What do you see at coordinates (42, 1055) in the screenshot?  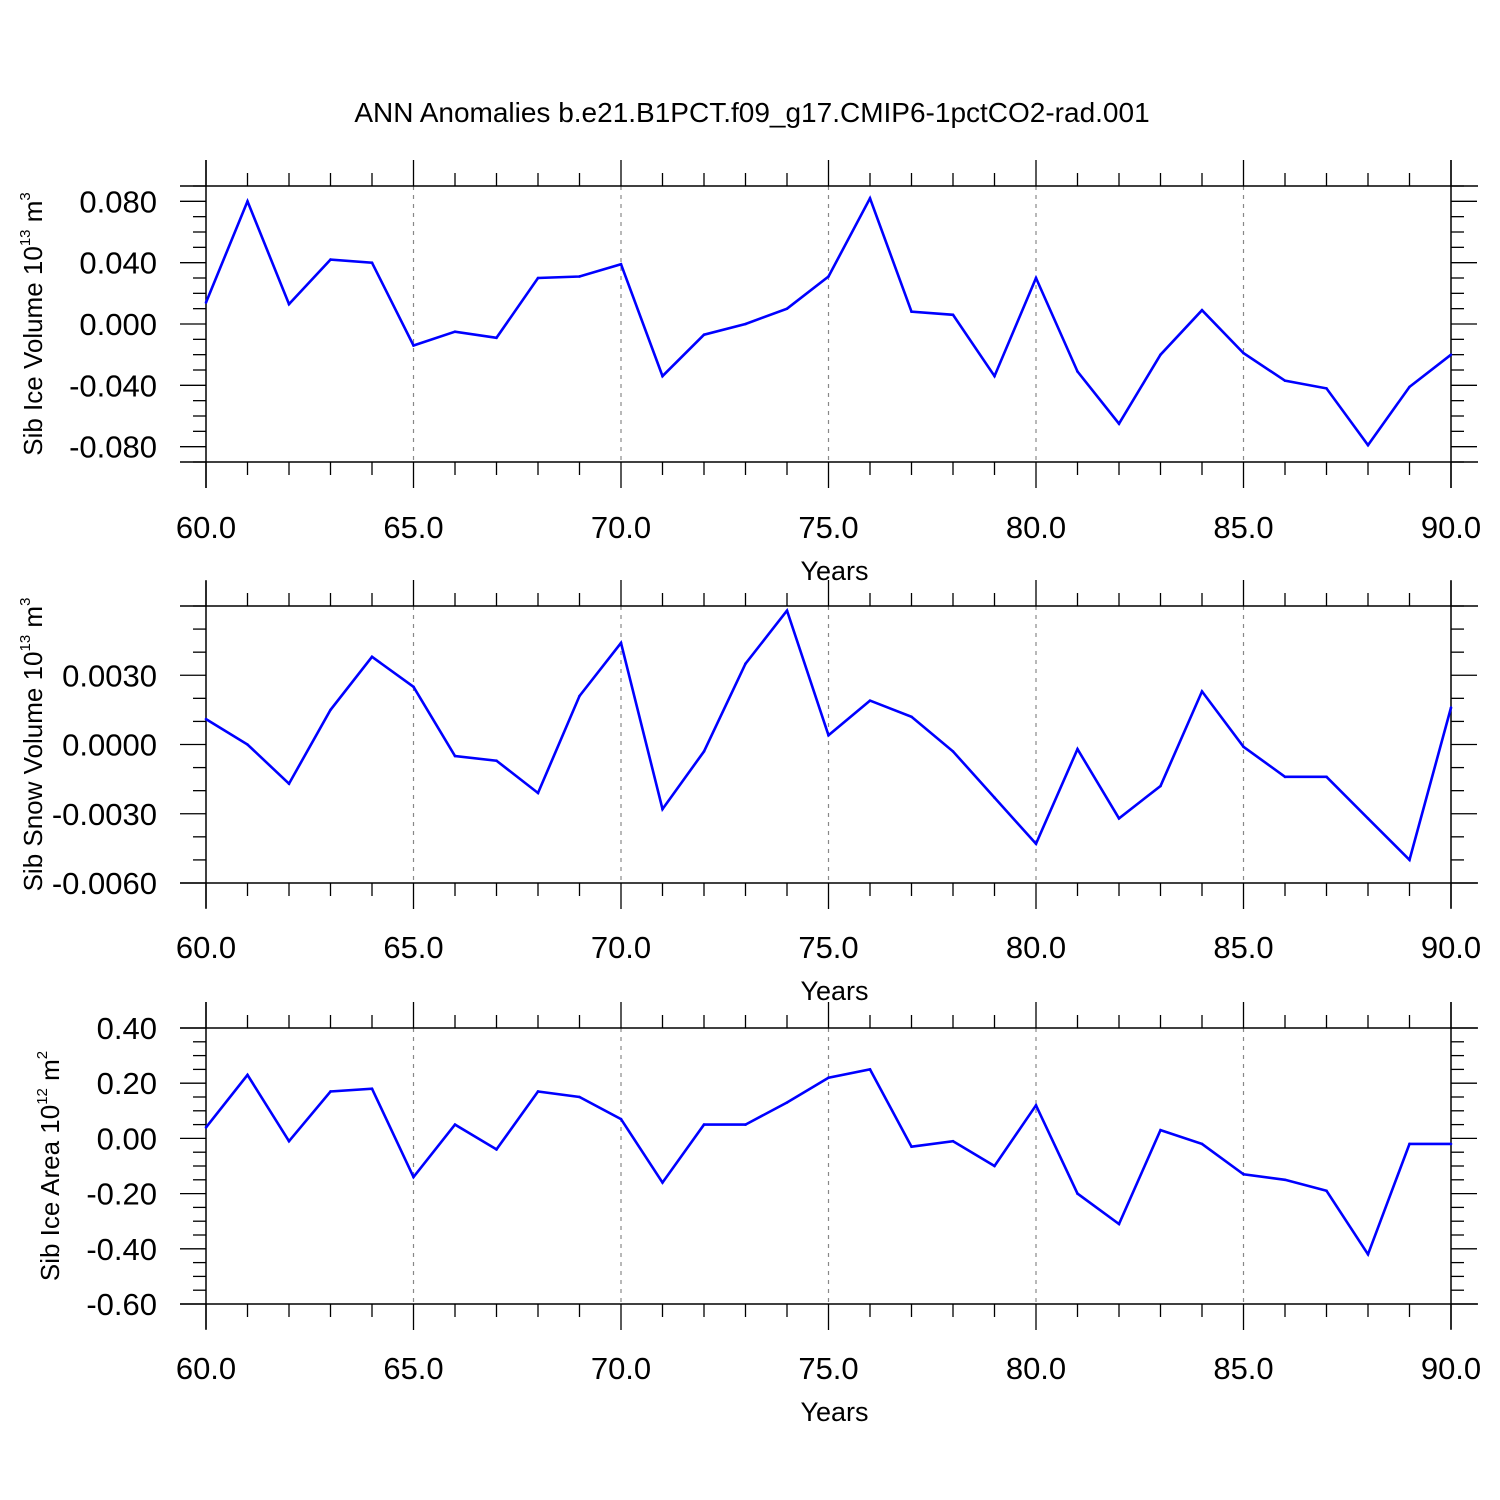 I see `y-axis-title-unit-exponent: 2` at bounding box center [42, 1055].